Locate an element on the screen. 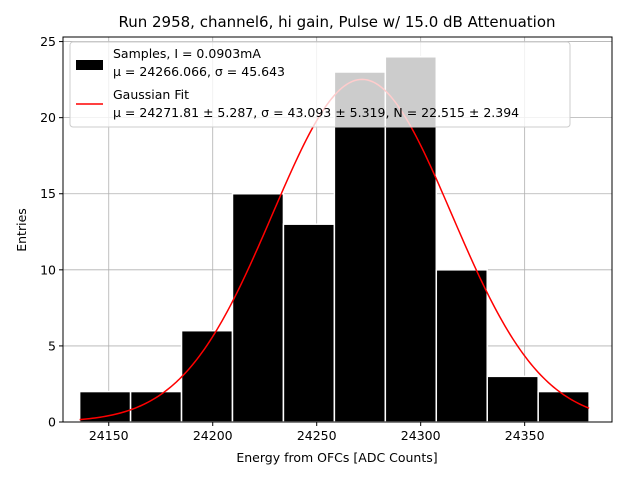 This screenshot has height=480, width=640. legend-samples-label: Samples, I = 0.0903mA is located at coordinates (187, 53).